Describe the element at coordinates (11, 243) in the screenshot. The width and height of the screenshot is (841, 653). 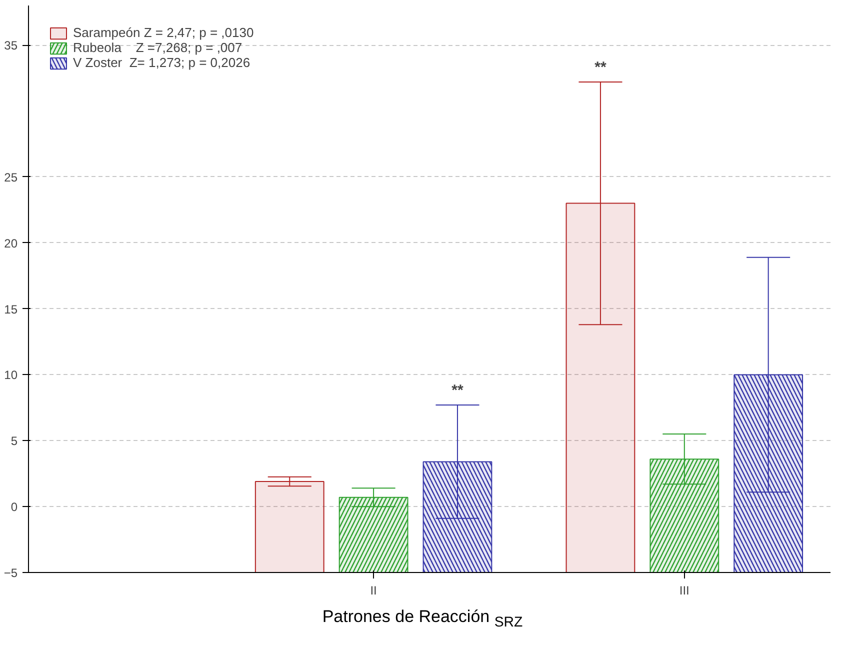
I see `y-tick-label: 20` at that location.